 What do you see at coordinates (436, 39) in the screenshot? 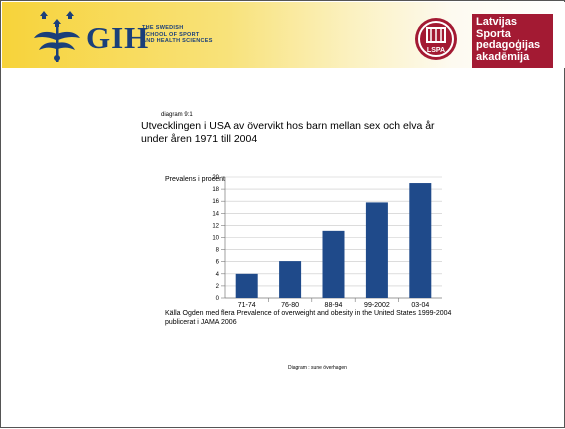
I see `lspa-logo-icon: LSPA` at bounding box center [436, 39].